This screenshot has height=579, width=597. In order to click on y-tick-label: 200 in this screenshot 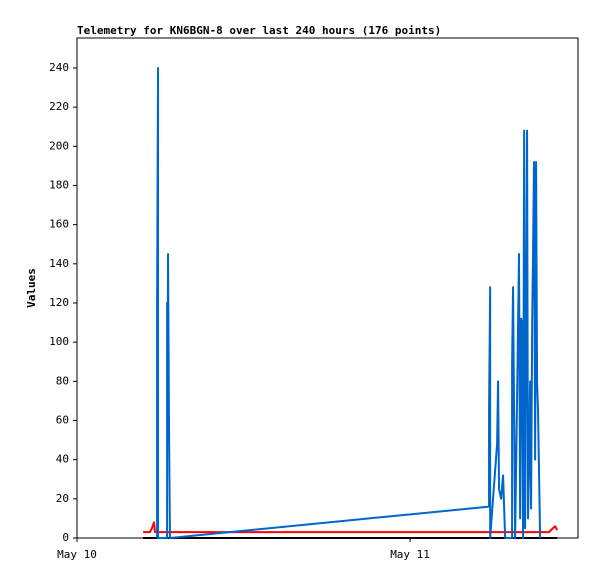, I will do `click(59, 145)`.